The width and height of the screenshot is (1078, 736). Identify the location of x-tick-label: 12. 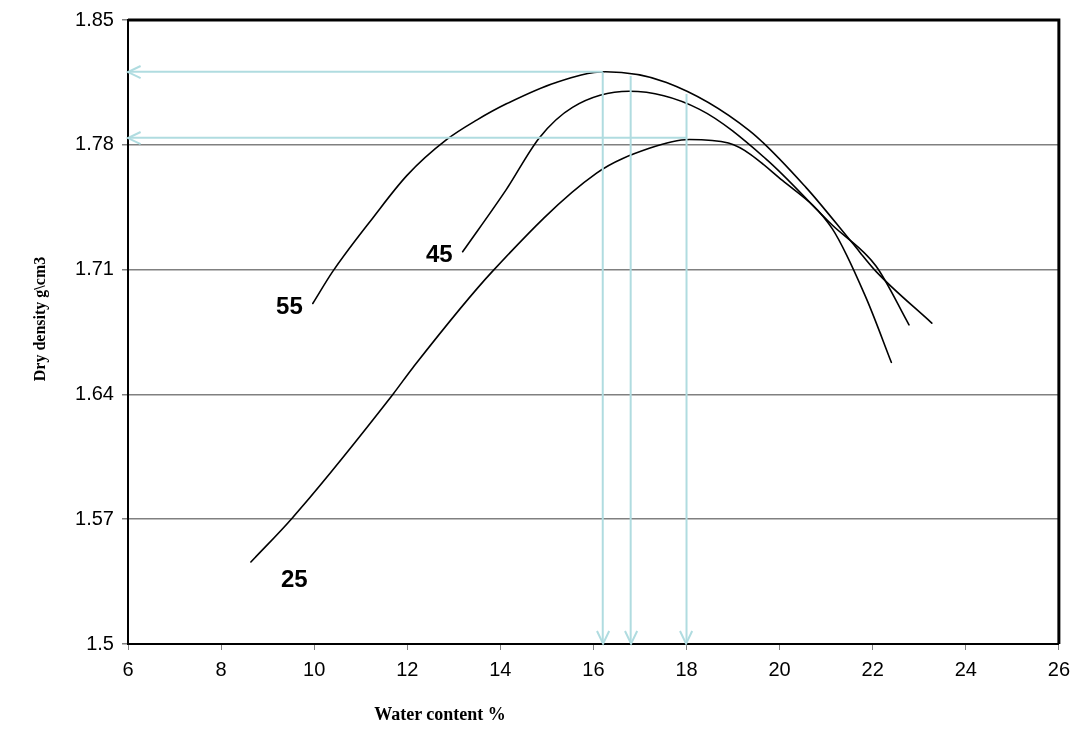
(407, 668).